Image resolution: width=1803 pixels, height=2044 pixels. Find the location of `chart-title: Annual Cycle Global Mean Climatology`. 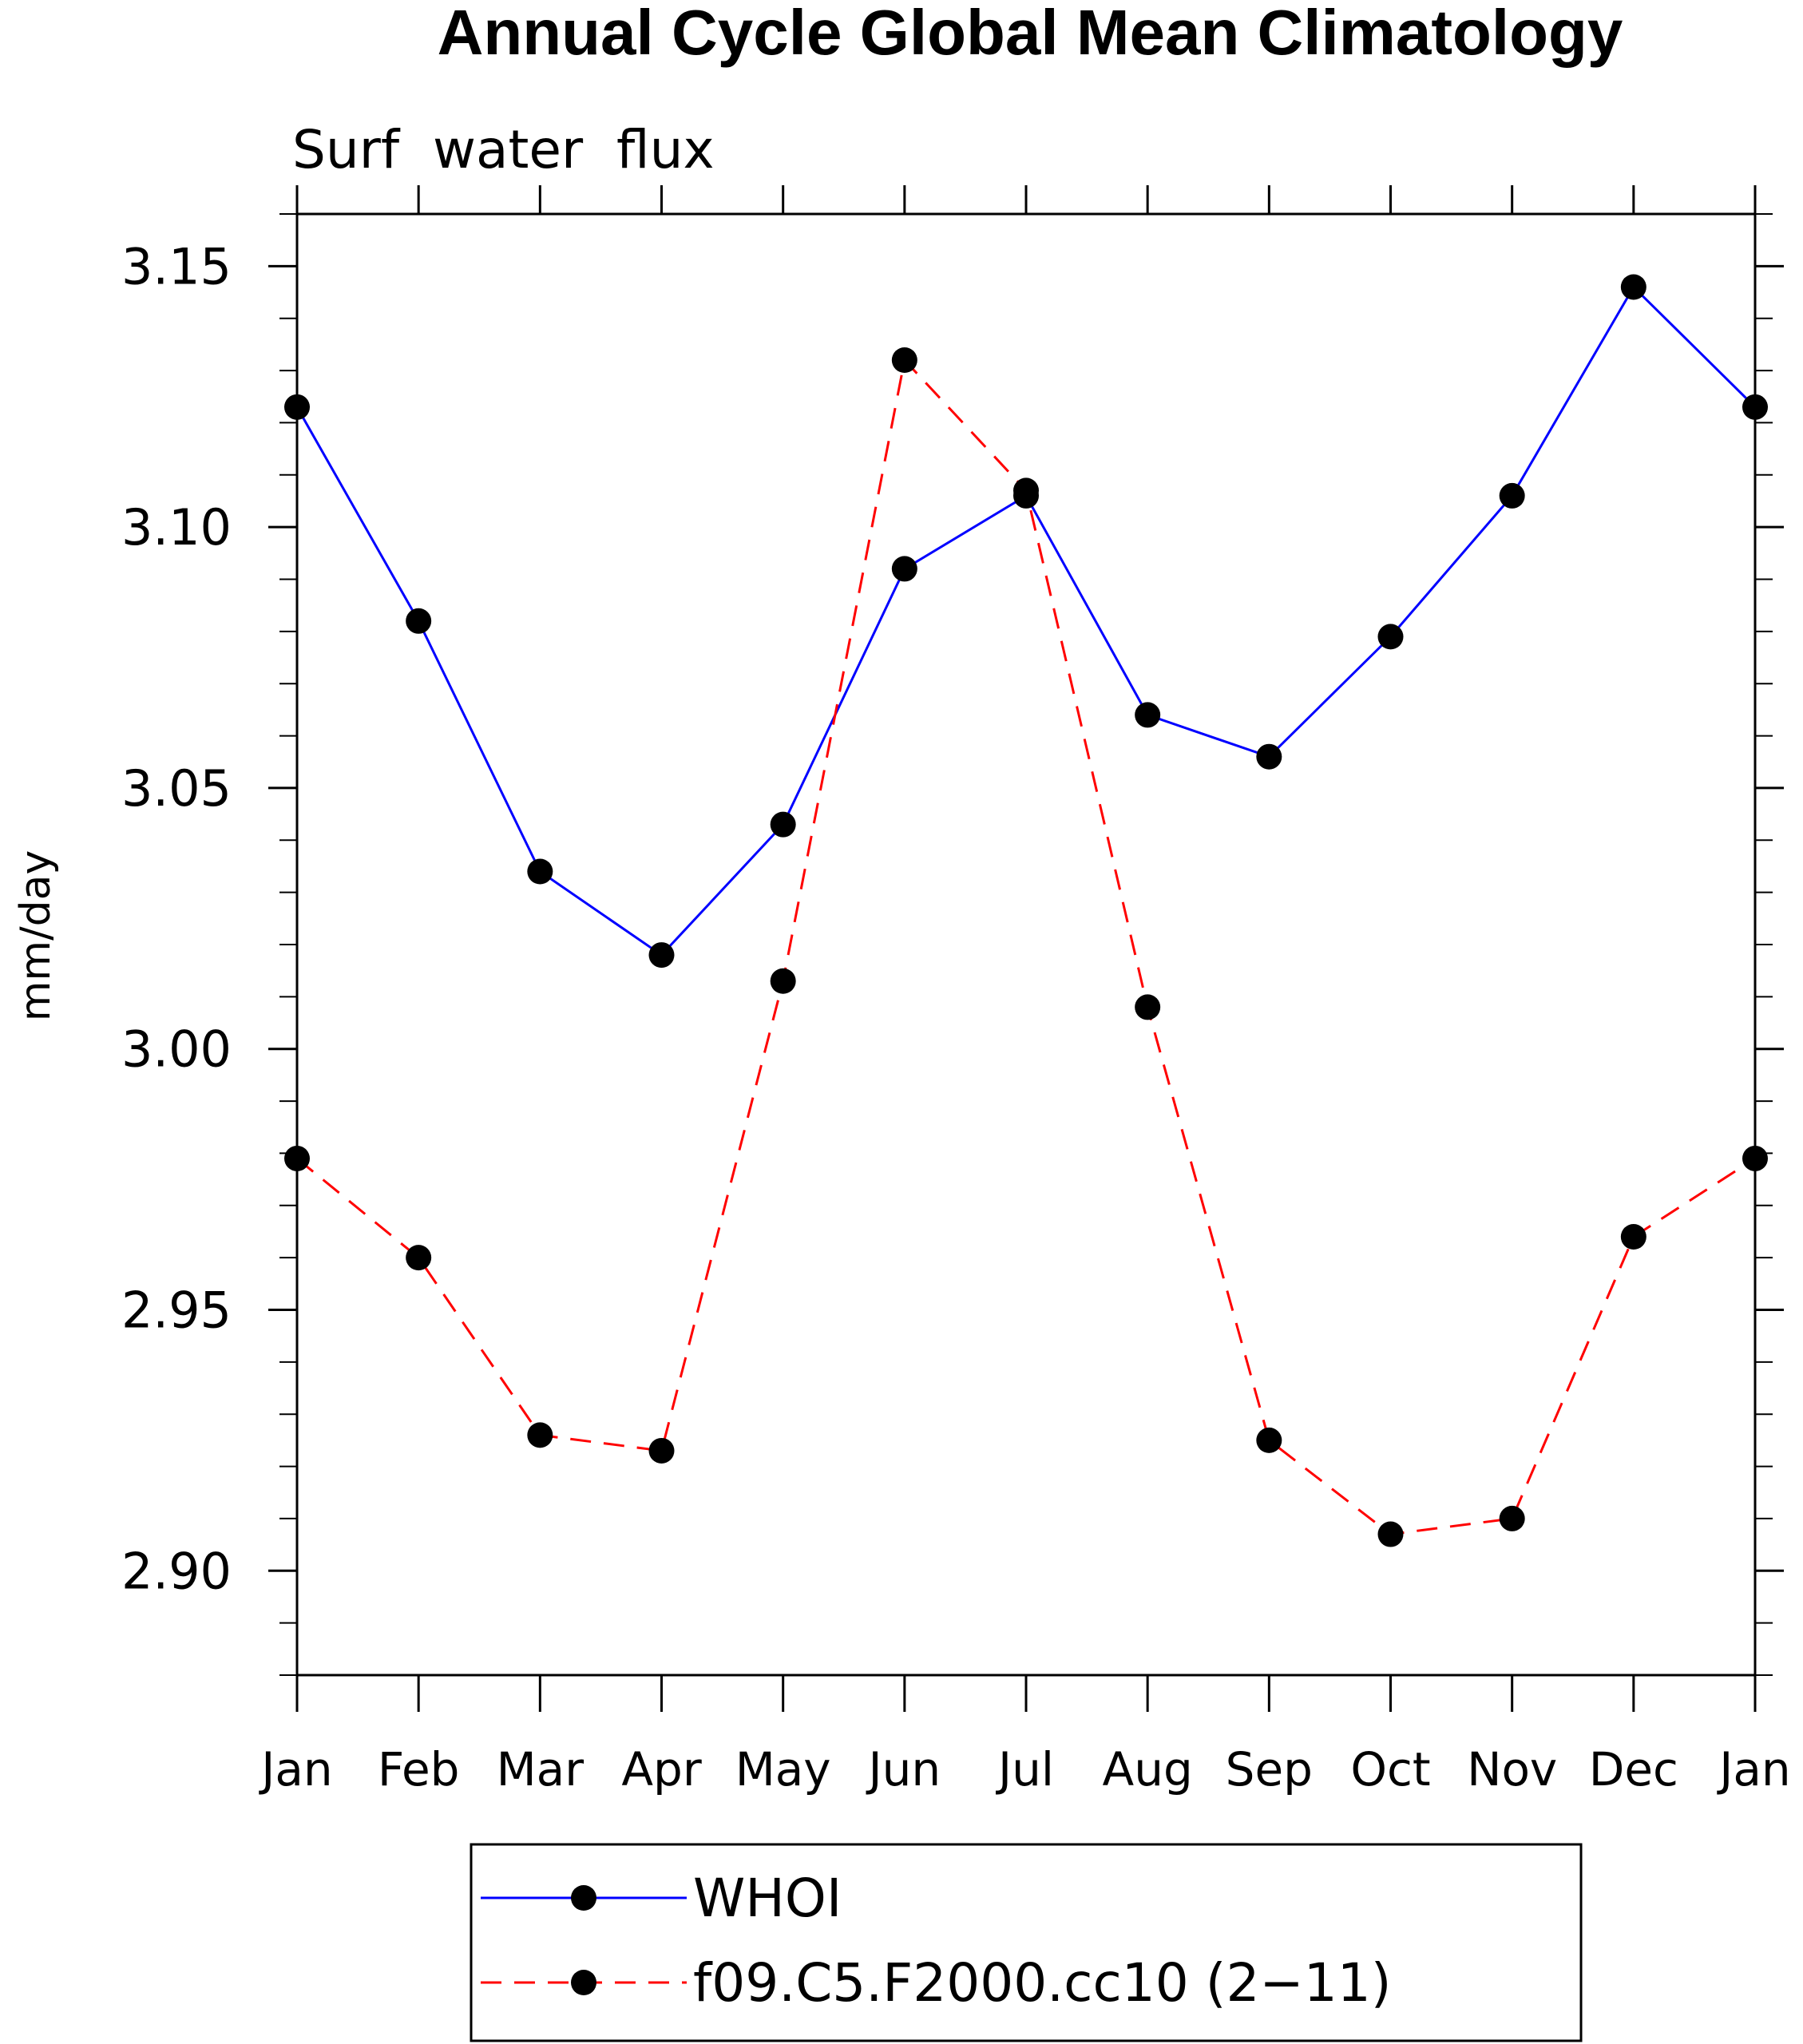

chart-title: Annual Cycle Global Mean Climatology is located at coordinates (1030, 34).